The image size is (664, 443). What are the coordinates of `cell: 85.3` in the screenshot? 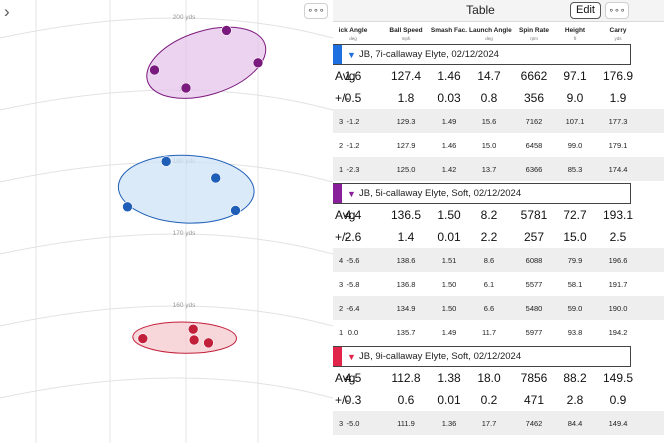 It's located at (575, 169).